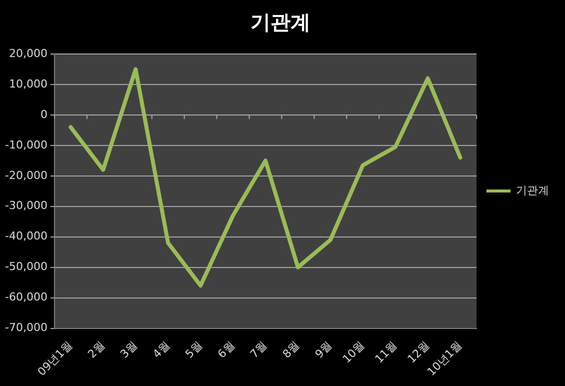 The width and height of the screenshot is (565, 386). What do you see at coordinates (96, 349) in the screenshot?
I see `x-tick-label: 2월` at bounding box center [96, 349].